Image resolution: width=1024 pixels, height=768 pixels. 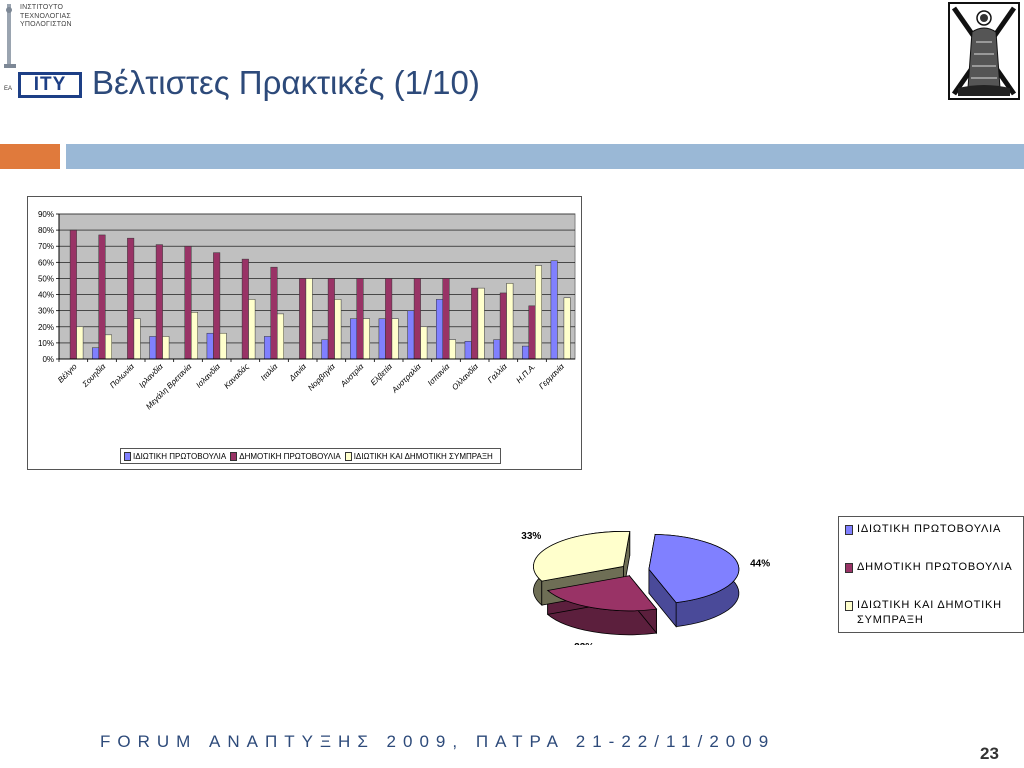 I want to click on logo-line-1: ΙΝΣΤΙΤΟΥΤΟ, so click(x=42, y=7).